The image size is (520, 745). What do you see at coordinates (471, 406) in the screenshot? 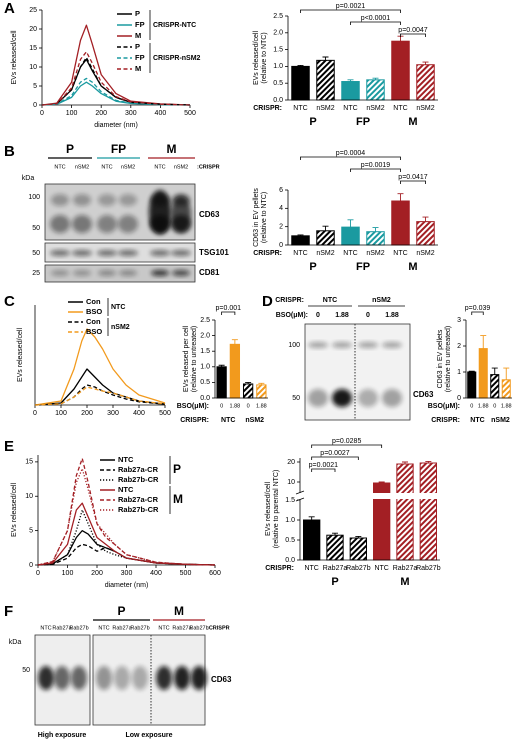
I see `x-tick-label: 0` at bounding box center [471, 406].